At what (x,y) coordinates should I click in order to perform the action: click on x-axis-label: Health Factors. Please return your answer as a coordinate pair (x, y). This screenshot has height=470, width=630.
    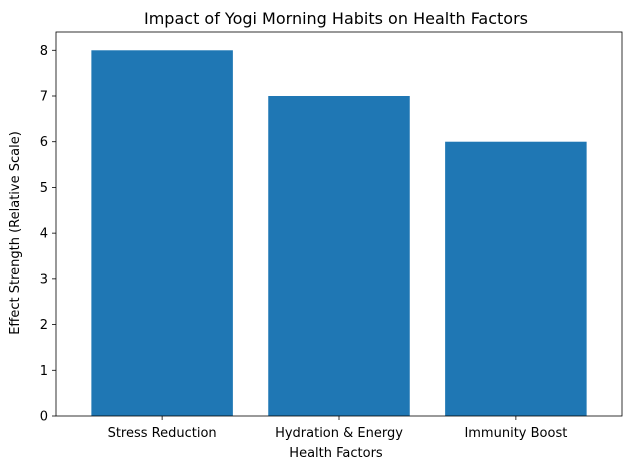
    Looking at the image, I should click on (336, 453).